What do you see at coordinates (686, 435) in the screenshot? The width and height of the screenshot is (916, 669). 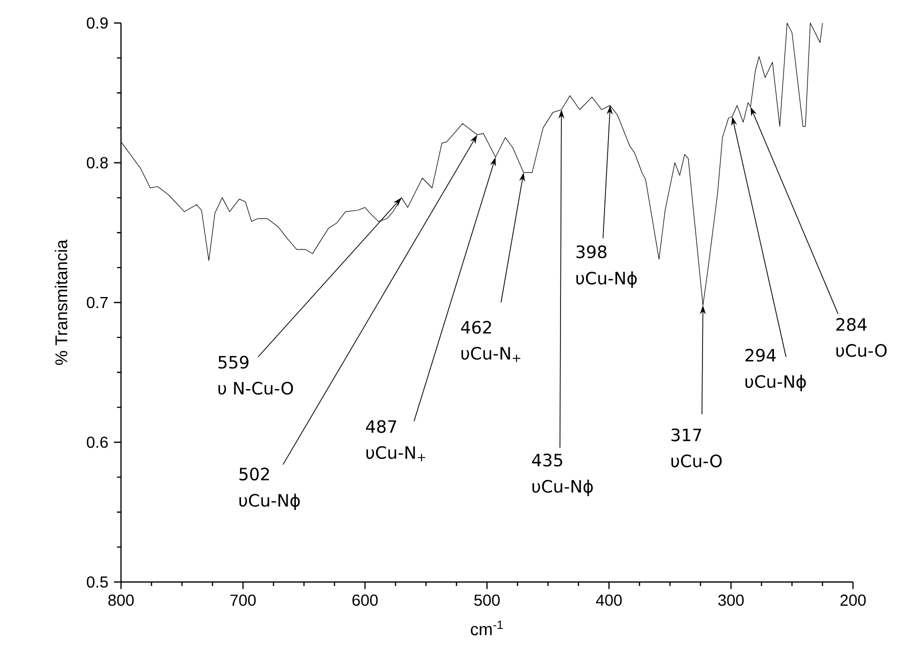 I see `annotation: 317` at bounding box center [686, 435].